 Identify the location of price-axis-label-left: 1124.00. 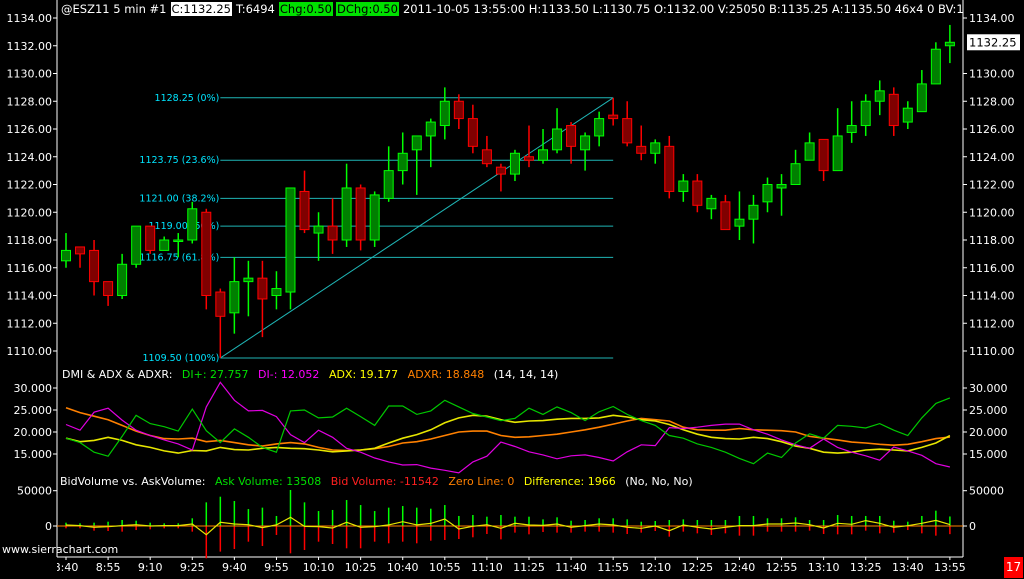
(30, 157).